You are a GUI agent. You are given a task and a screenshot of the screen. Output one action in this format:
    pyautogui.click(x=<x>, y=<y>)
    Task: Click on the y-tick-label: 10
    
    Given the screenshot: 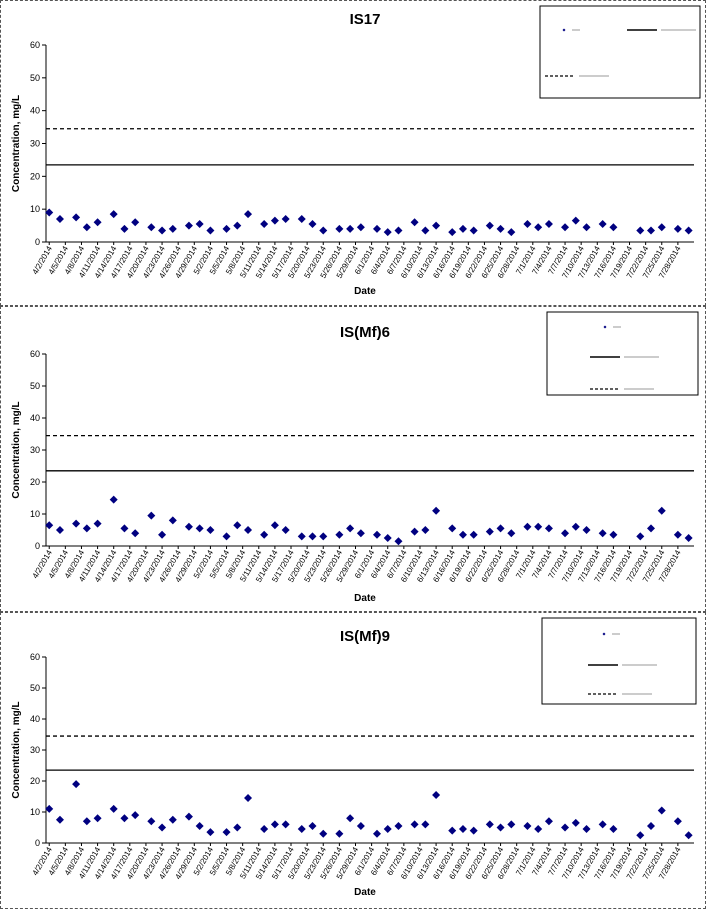 What is the action you would take?
    pyautogui.click(x=35, y=514)
    